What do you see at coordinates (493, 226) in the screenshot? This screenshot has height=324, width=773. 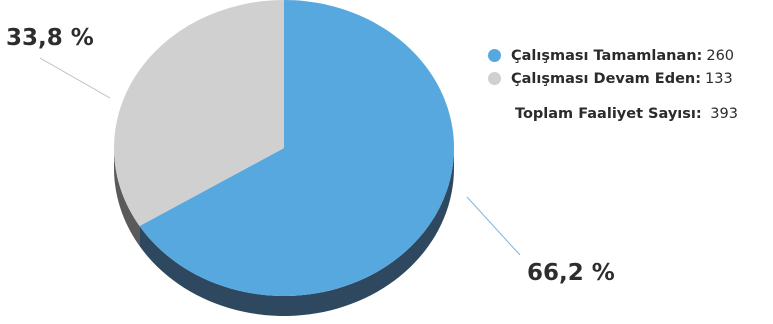 I see `leader-line-tamamlanan` at bounding box center [493, 226].